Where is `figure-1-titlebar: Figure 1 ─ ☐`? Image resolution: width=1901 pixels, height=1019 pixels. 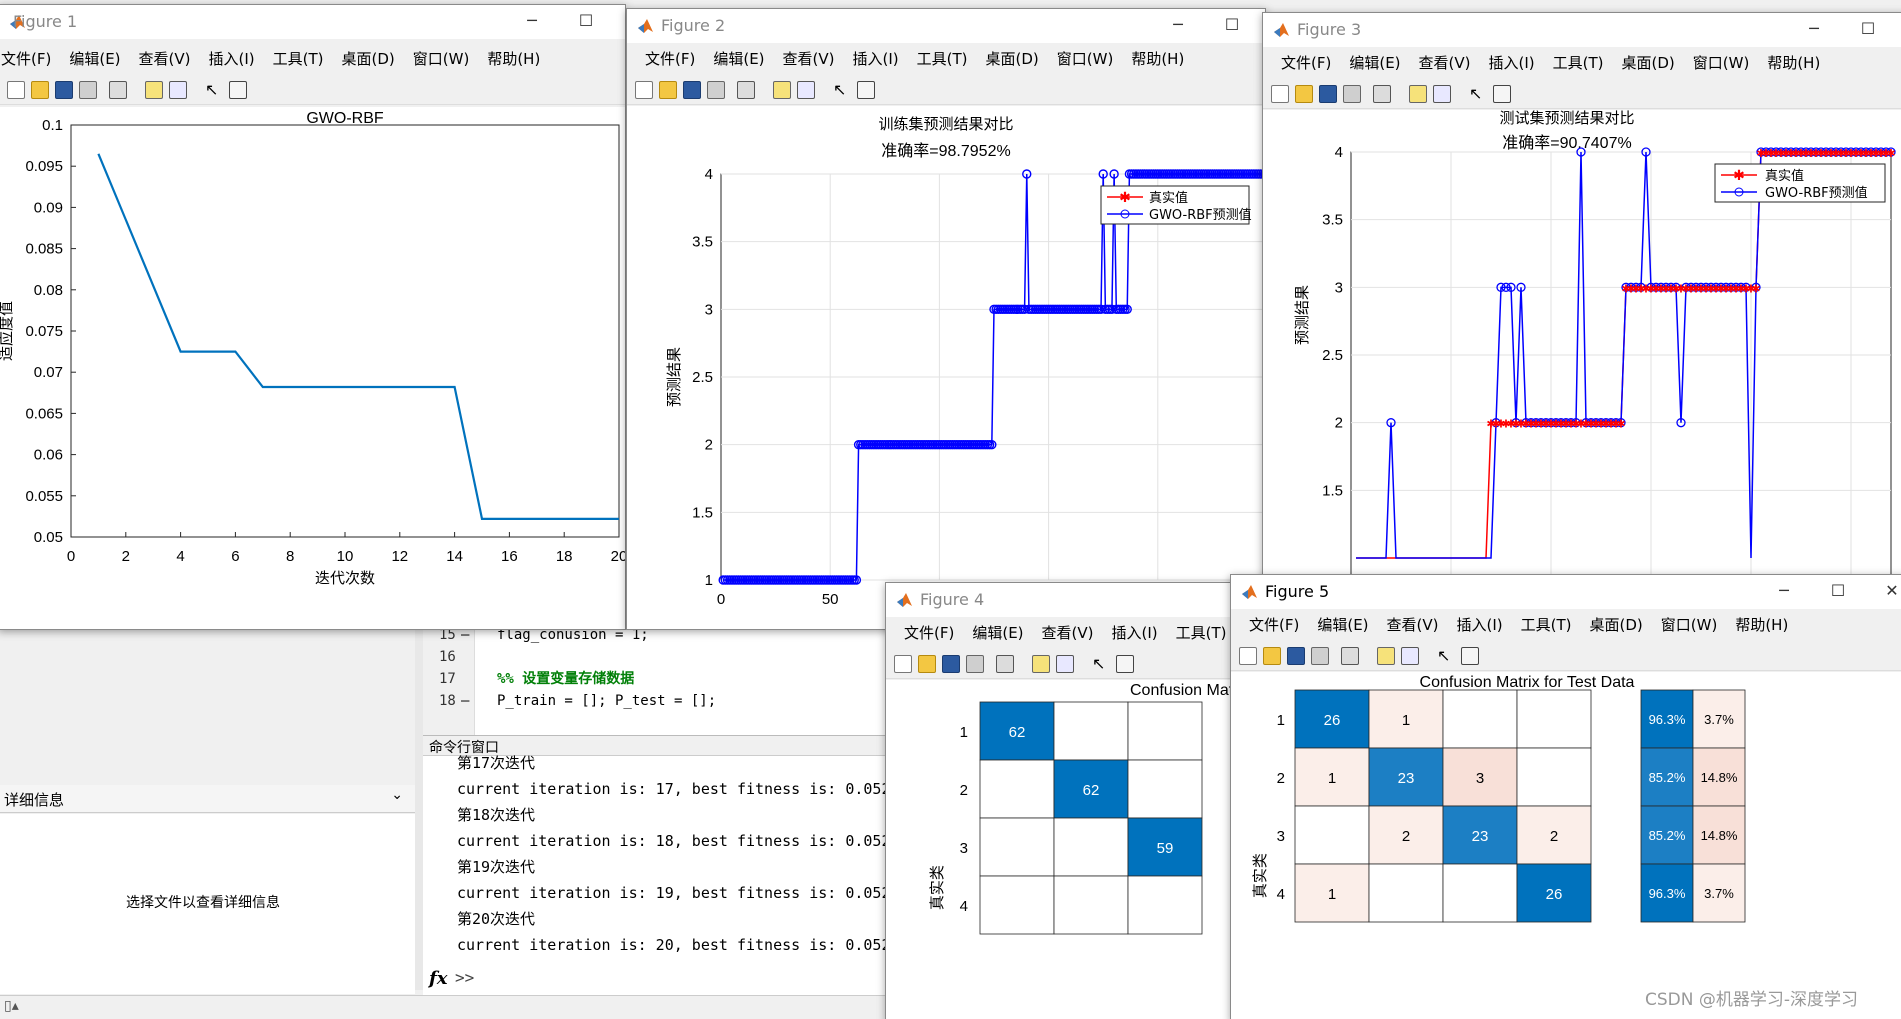 figure-1-titlebar: Figure 1 ─ ☐ is located at coordinates (312, 22).